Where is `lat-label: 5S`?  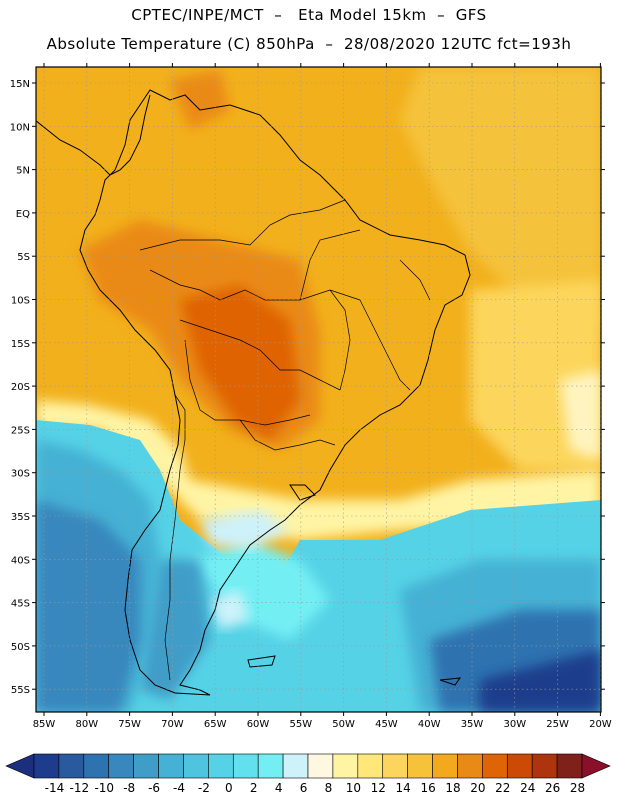
lat-label: 5S is located at coordinates (23, 257).